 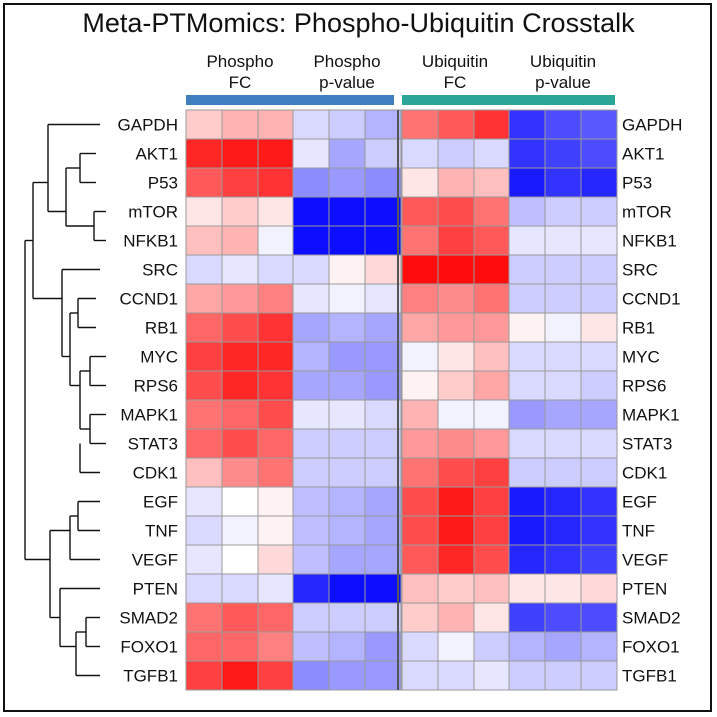 I want to click on row-label-right: EGF, so click(x=639, y=502).